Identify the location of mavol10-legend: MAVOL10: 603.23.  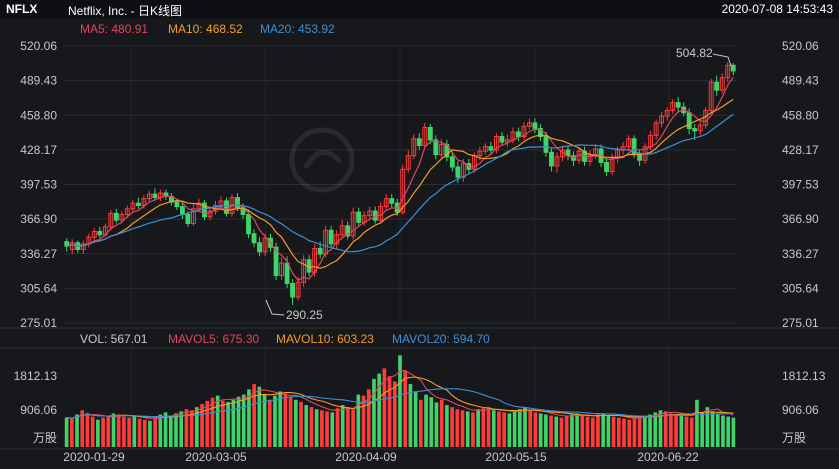
(325, 339).